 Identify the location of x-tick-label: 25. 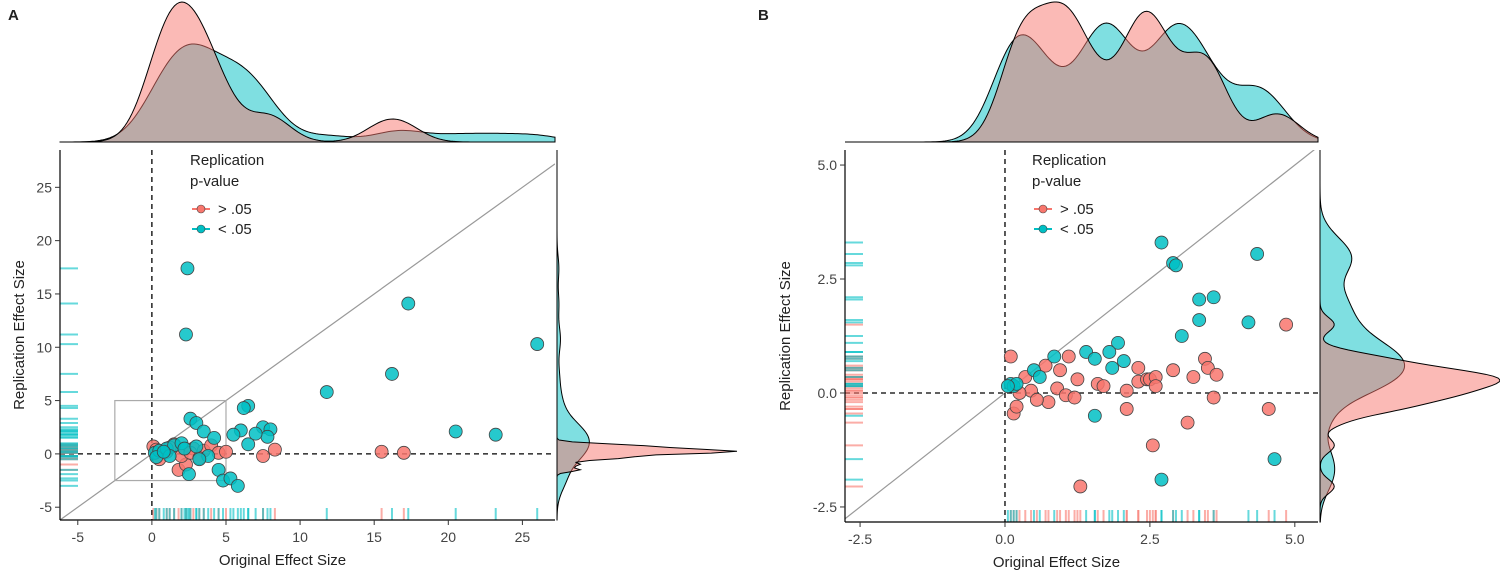
(523, 537).